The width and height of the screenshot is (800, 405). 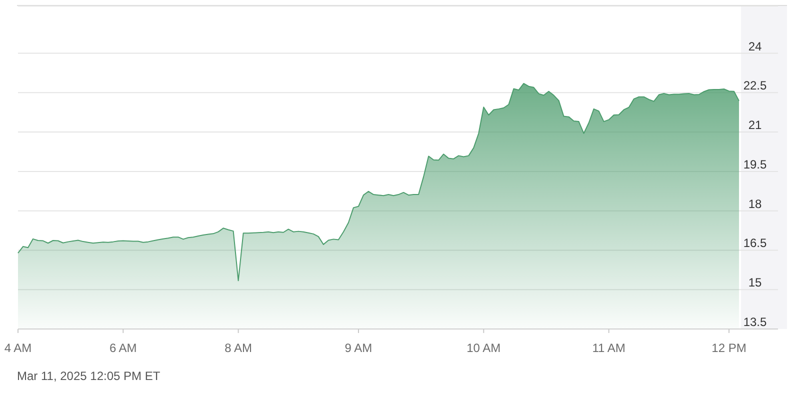 What do you see at coordinates (123, 348) in the screenshot?
I see `x-tick-label: 6 AM` at bounding box center [123, 348].